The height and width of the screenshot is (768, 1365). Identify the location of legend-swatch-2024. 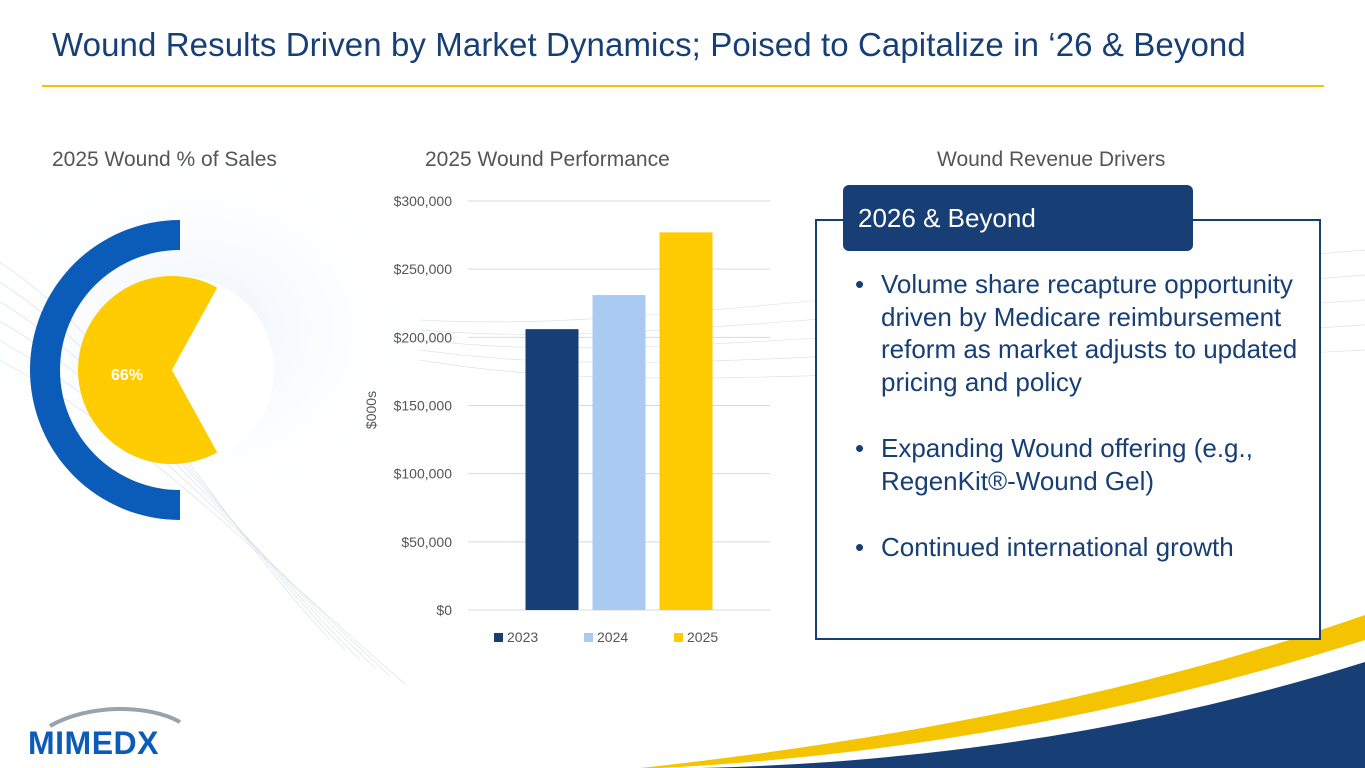
(588, 637).